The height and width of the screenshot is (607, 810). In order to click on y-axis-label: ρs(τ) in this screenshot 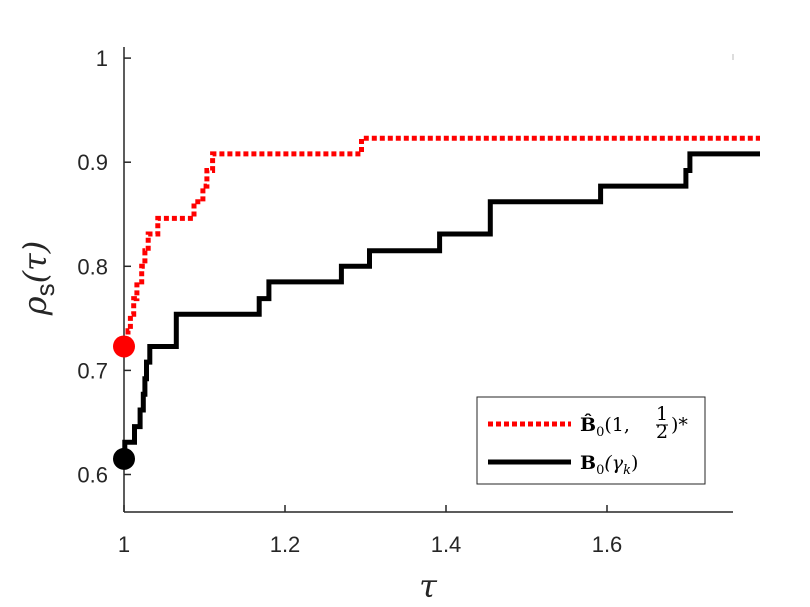, I will do `click(38, 278)`.